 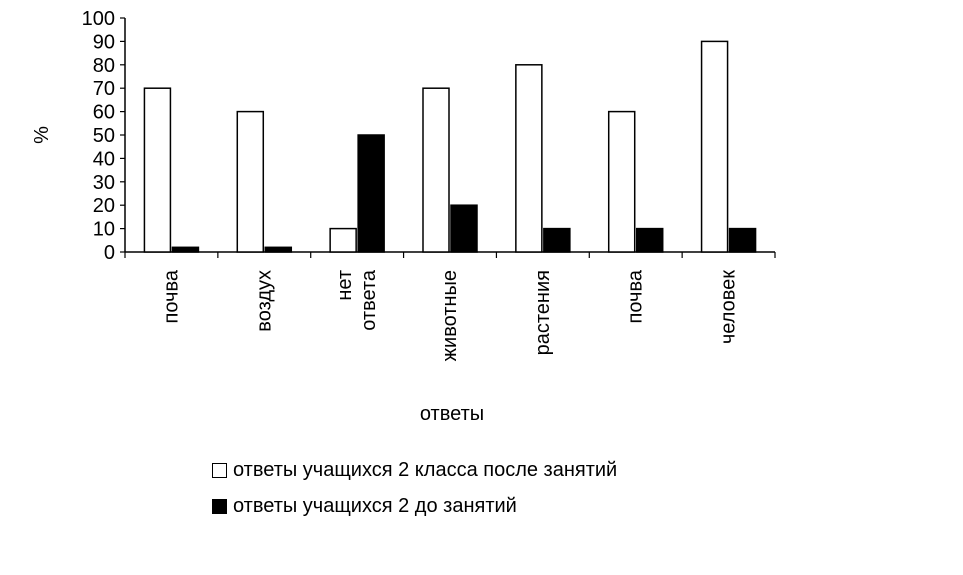 I want to click on legend-swatch-before, so click(x=219, y=506).